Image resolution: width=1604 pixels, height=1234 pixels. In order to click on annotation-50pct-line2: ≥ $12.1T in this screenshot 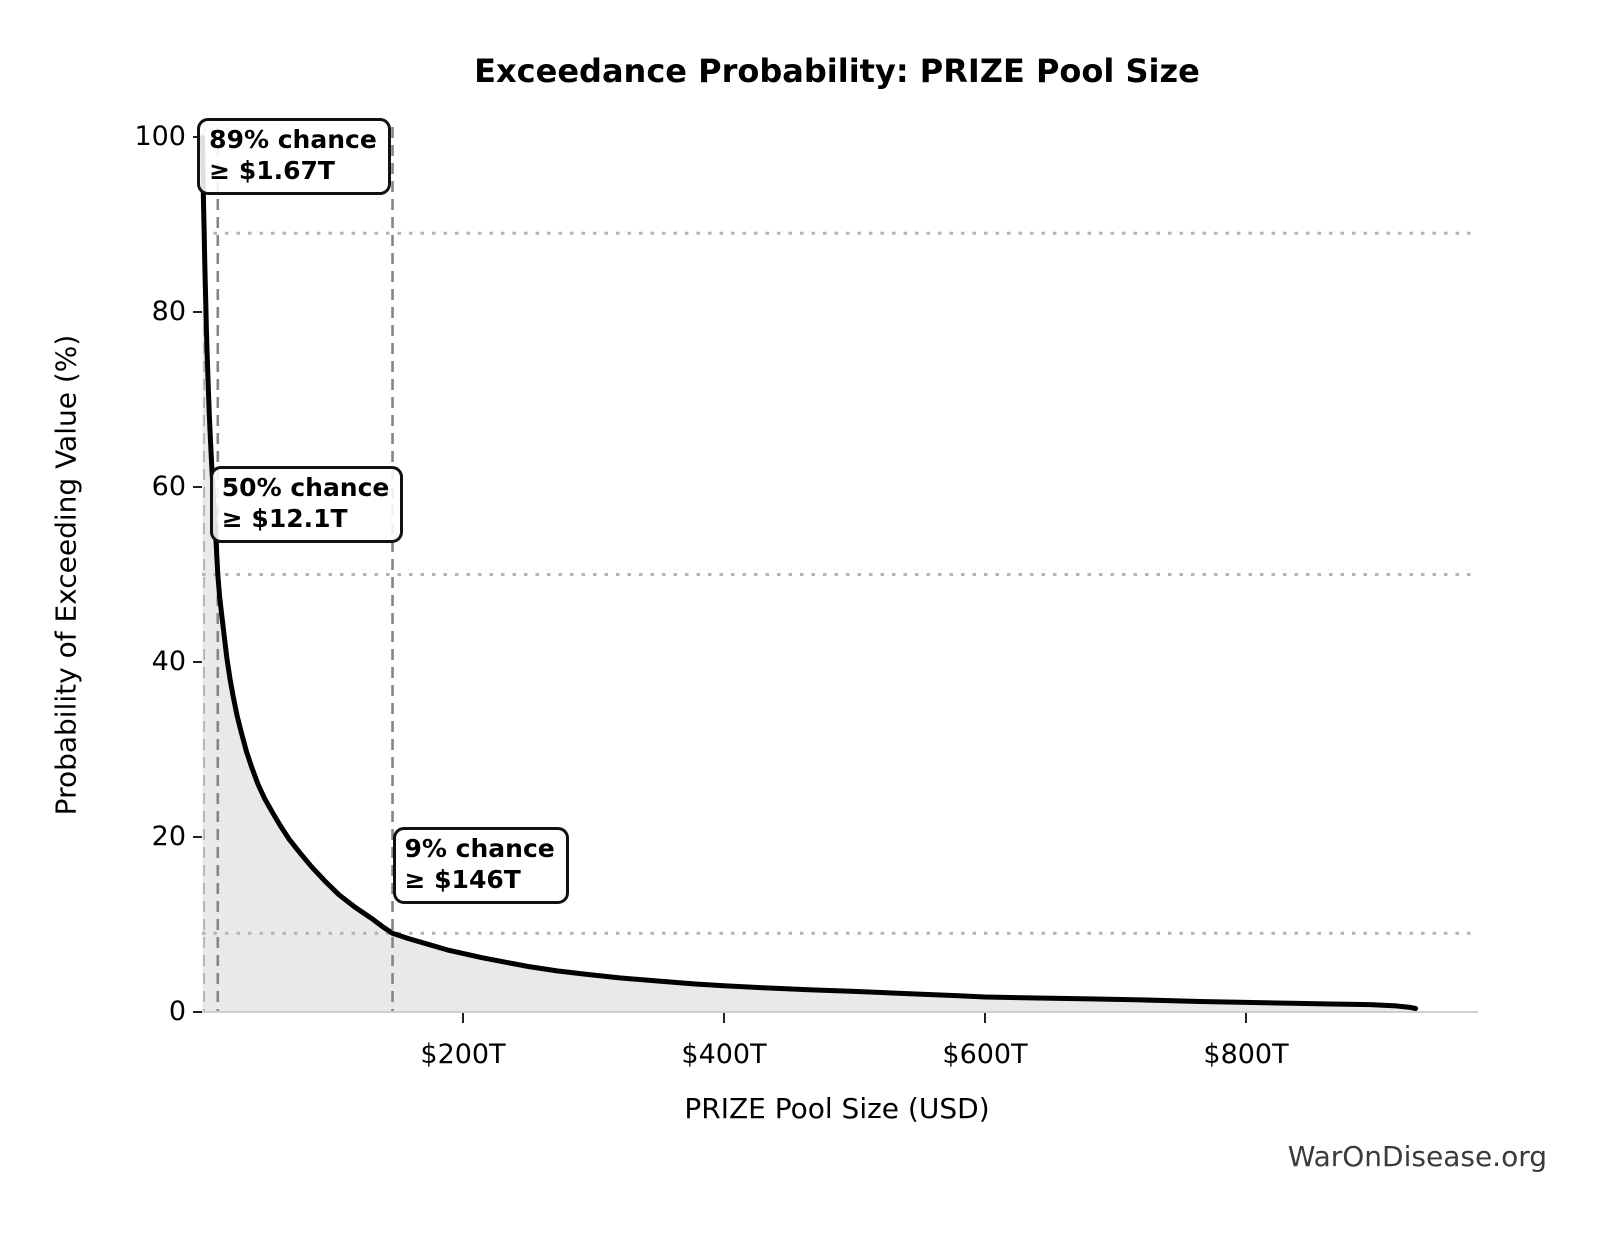, I will do `click(284, 518)`.